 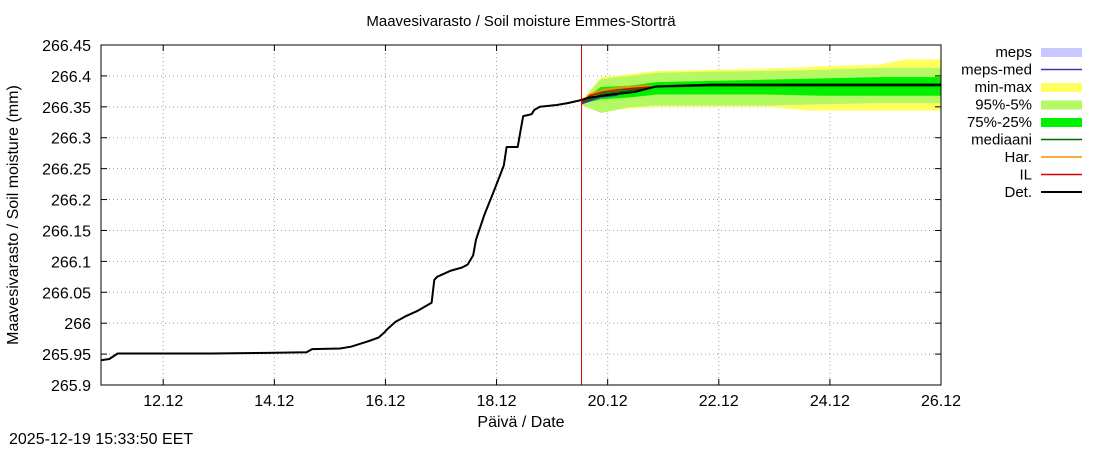 I want to click on legend-label-il: IL, so click(x=1025, y=175).